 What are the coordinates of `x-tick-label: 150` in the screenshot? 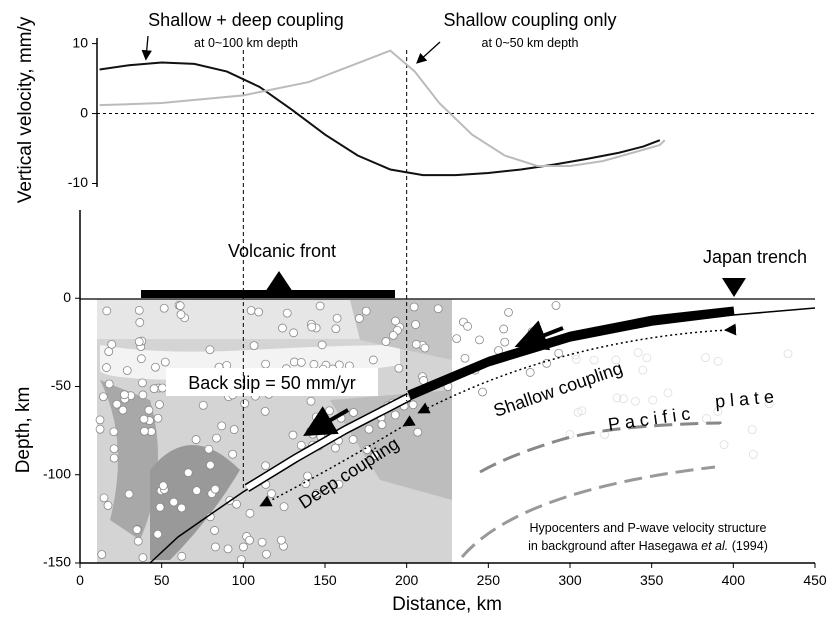 It's located at (325, 580).